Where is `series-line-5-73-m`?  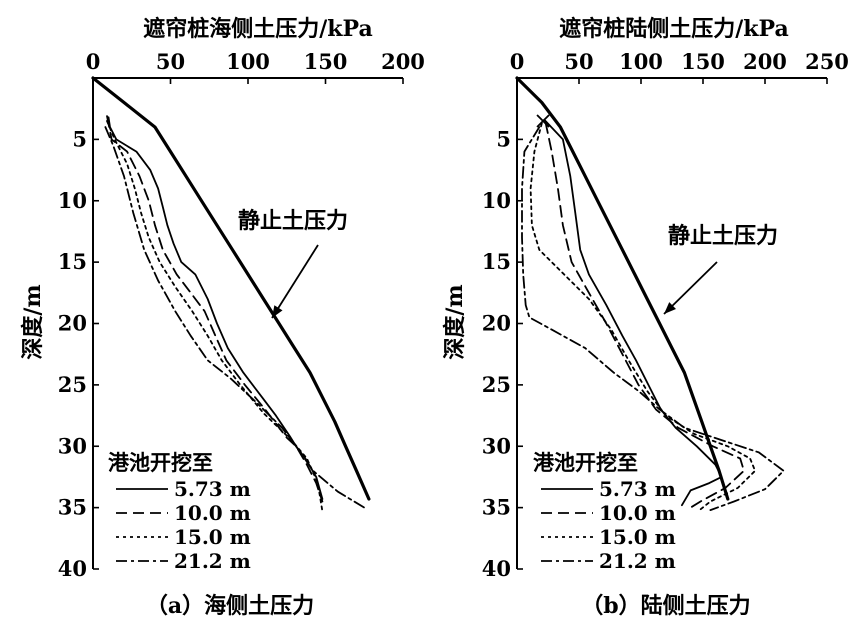 series-line-5-73-m is located at coordinates (633, 312).